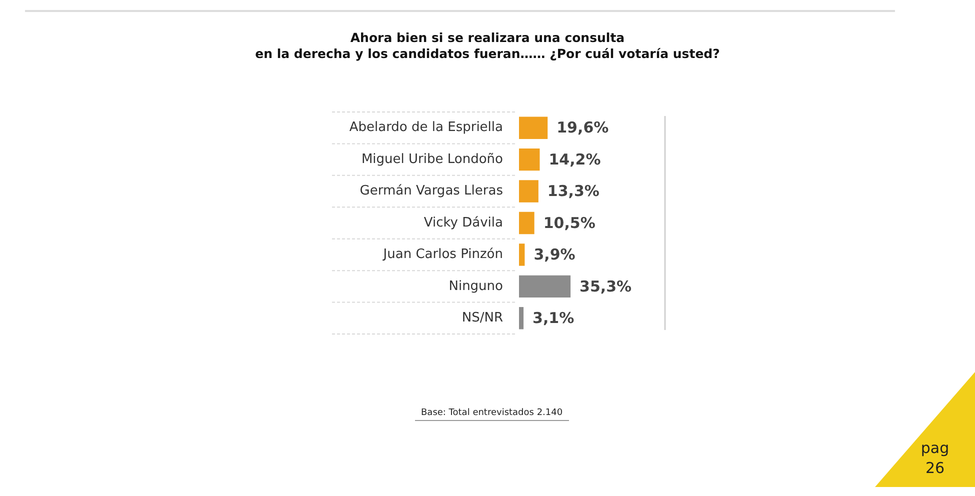 The height and width of the screenshot is (496, 975). I want to click on data-label: 35,3%, so click(606, 286).